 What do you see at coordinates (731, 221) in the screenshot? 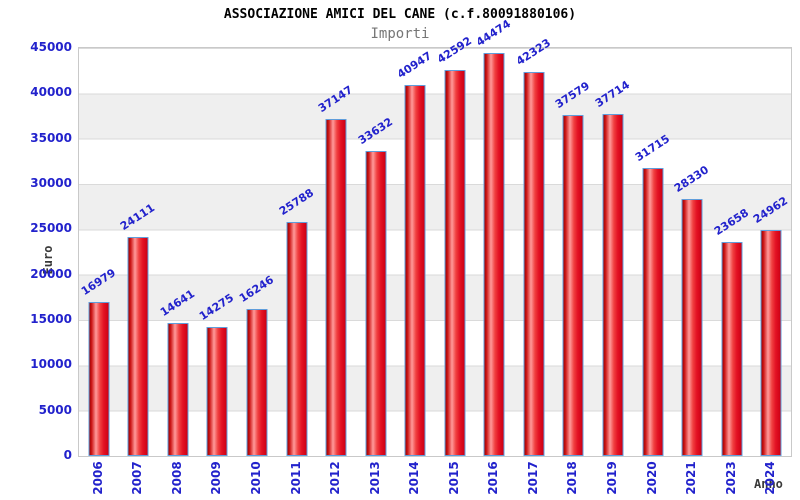
I see `bar-value-label: 23658` at bounding box center [731, 221].